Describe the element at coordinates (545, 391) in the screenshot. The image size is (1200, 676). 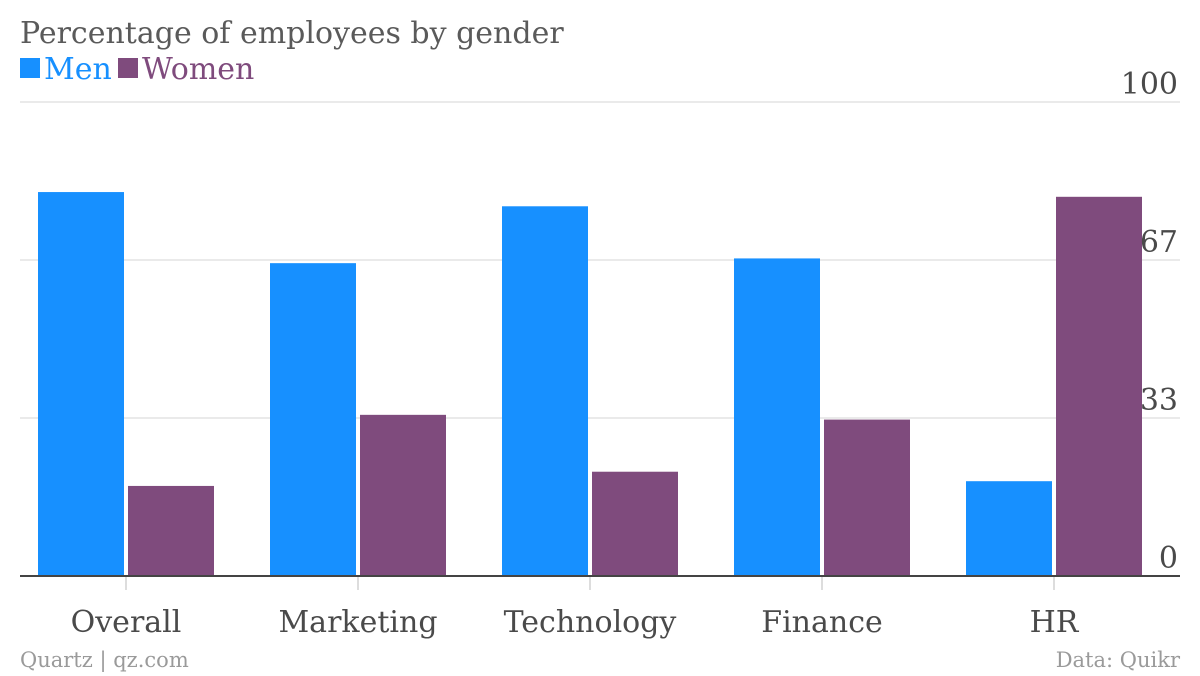
I see `bar-men-technology` at that location.